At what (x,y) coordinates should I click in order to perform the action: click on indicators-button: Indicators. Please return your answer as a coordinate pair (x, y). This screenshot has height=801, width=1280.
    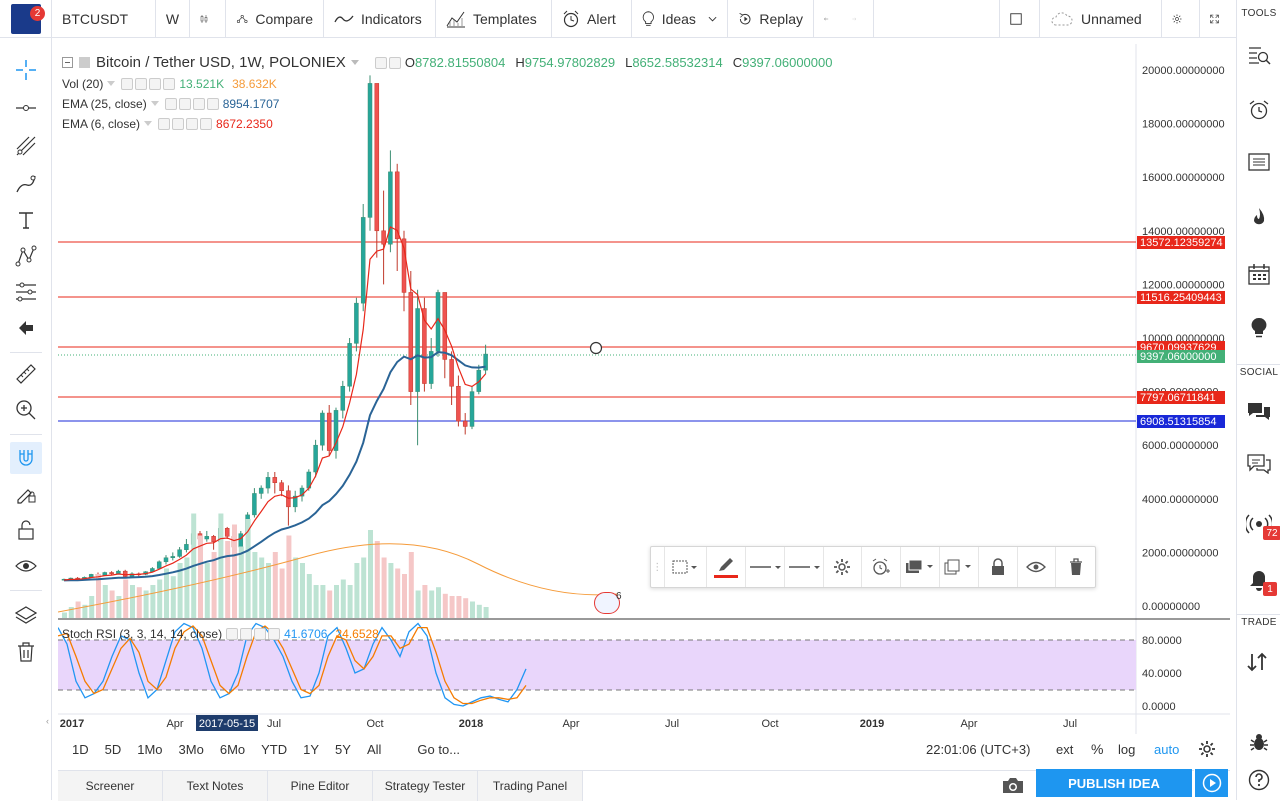
    Looking at the image, I should click on (380, 19).